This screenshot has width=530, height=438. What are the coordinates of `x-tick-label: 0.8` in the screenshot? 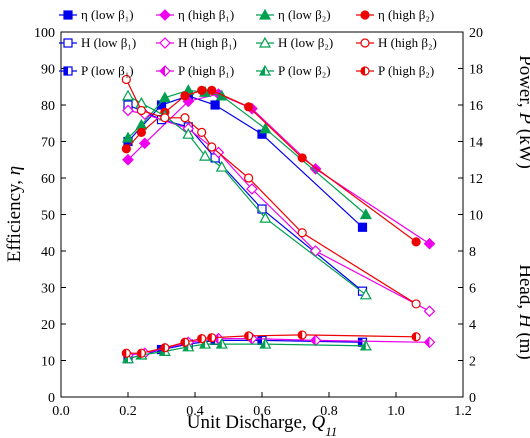 It's located at (329, 411).